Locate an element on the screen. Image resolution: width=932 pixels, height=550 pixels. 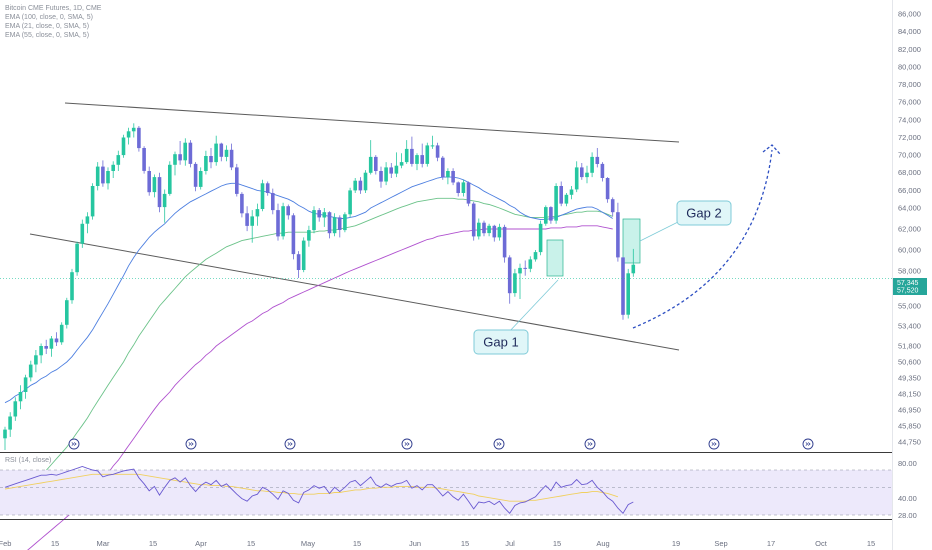
time-tick: Jul is located at coordinates (510, 543).